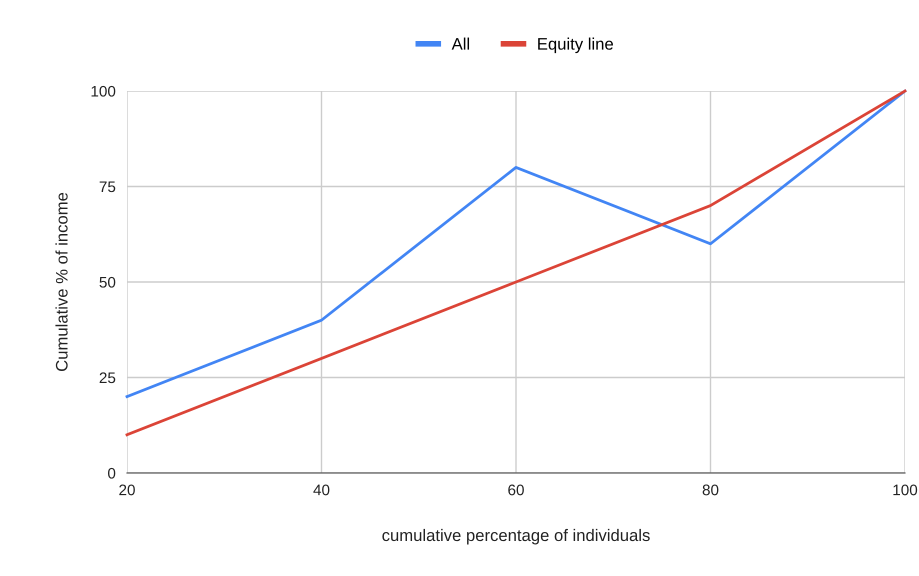 This screenshot has width=919, height=576. What do you see at coordinates (516, 490) in the screenshot?
I see `x-tick-label: 60` at bounding box center [516, 490].